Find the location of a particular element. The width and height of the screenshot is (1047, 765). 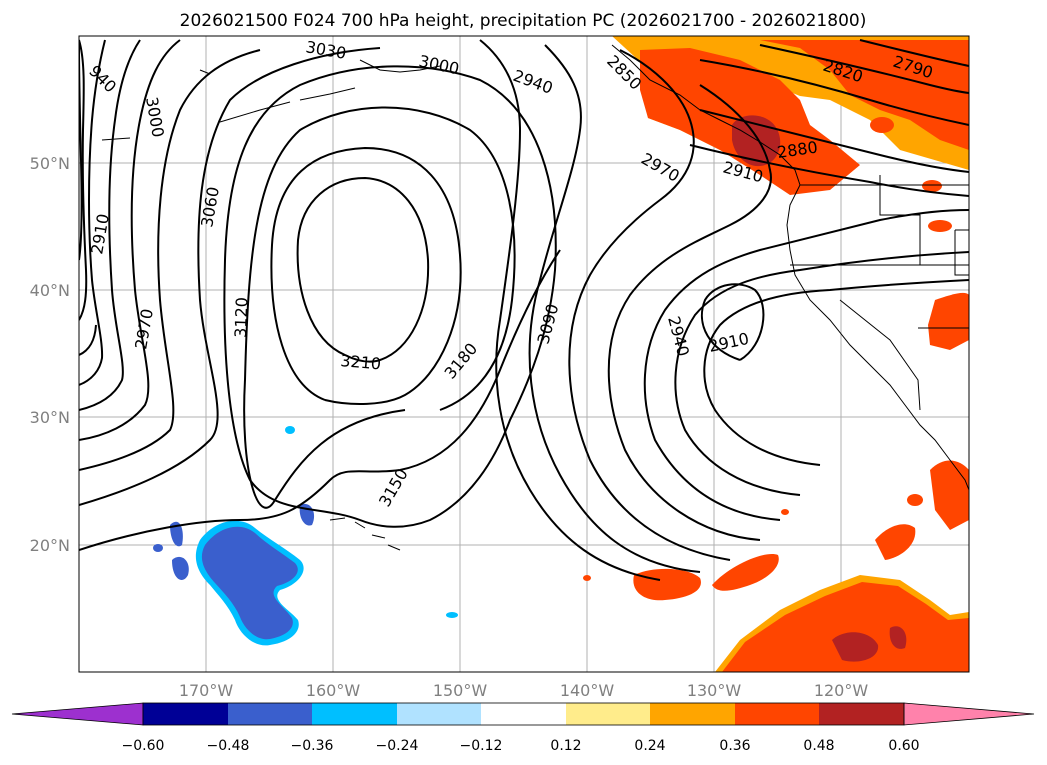

colorbar-tick-label: −0.60 is located at coordinates (143, 746).